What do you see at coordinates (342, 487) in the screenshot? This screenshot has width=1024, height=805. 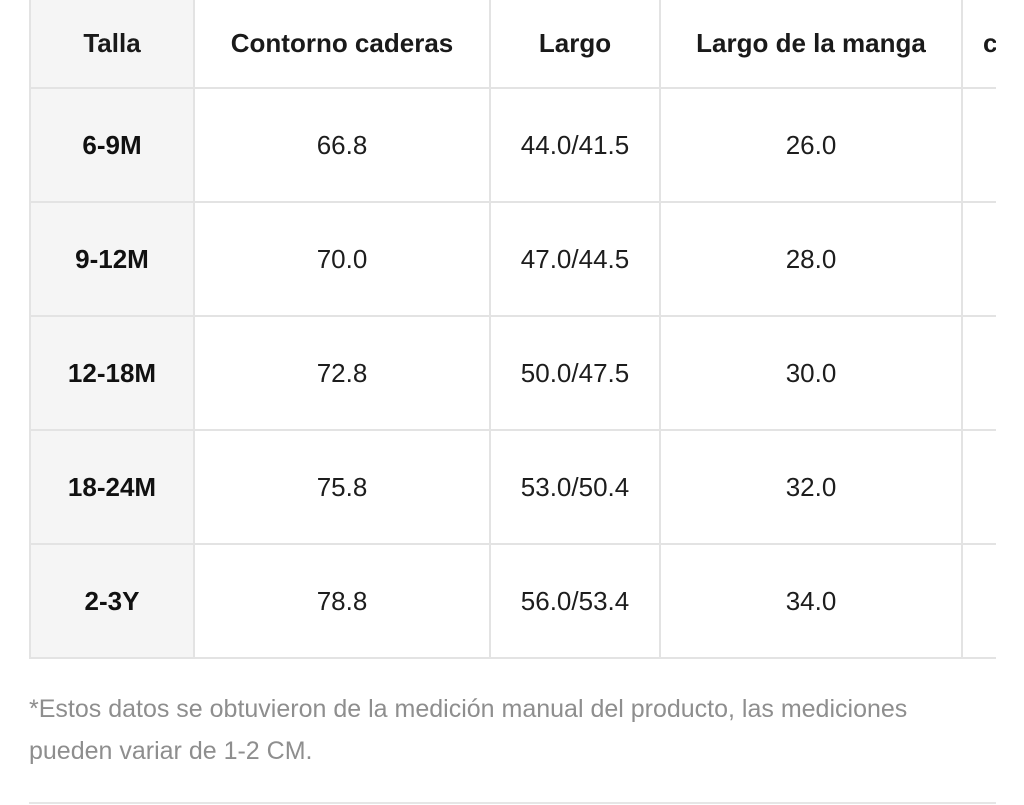 I see `cell-contorno-caderas: 75.8` at bounding box center [342, 487].